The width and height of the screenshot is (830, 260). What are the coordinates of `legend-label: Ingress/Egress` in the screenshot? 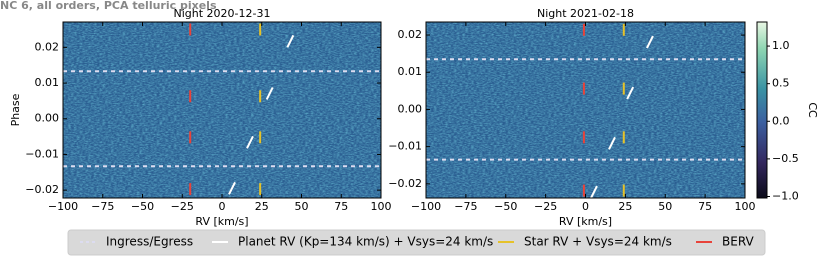 It's located at (149, 242).